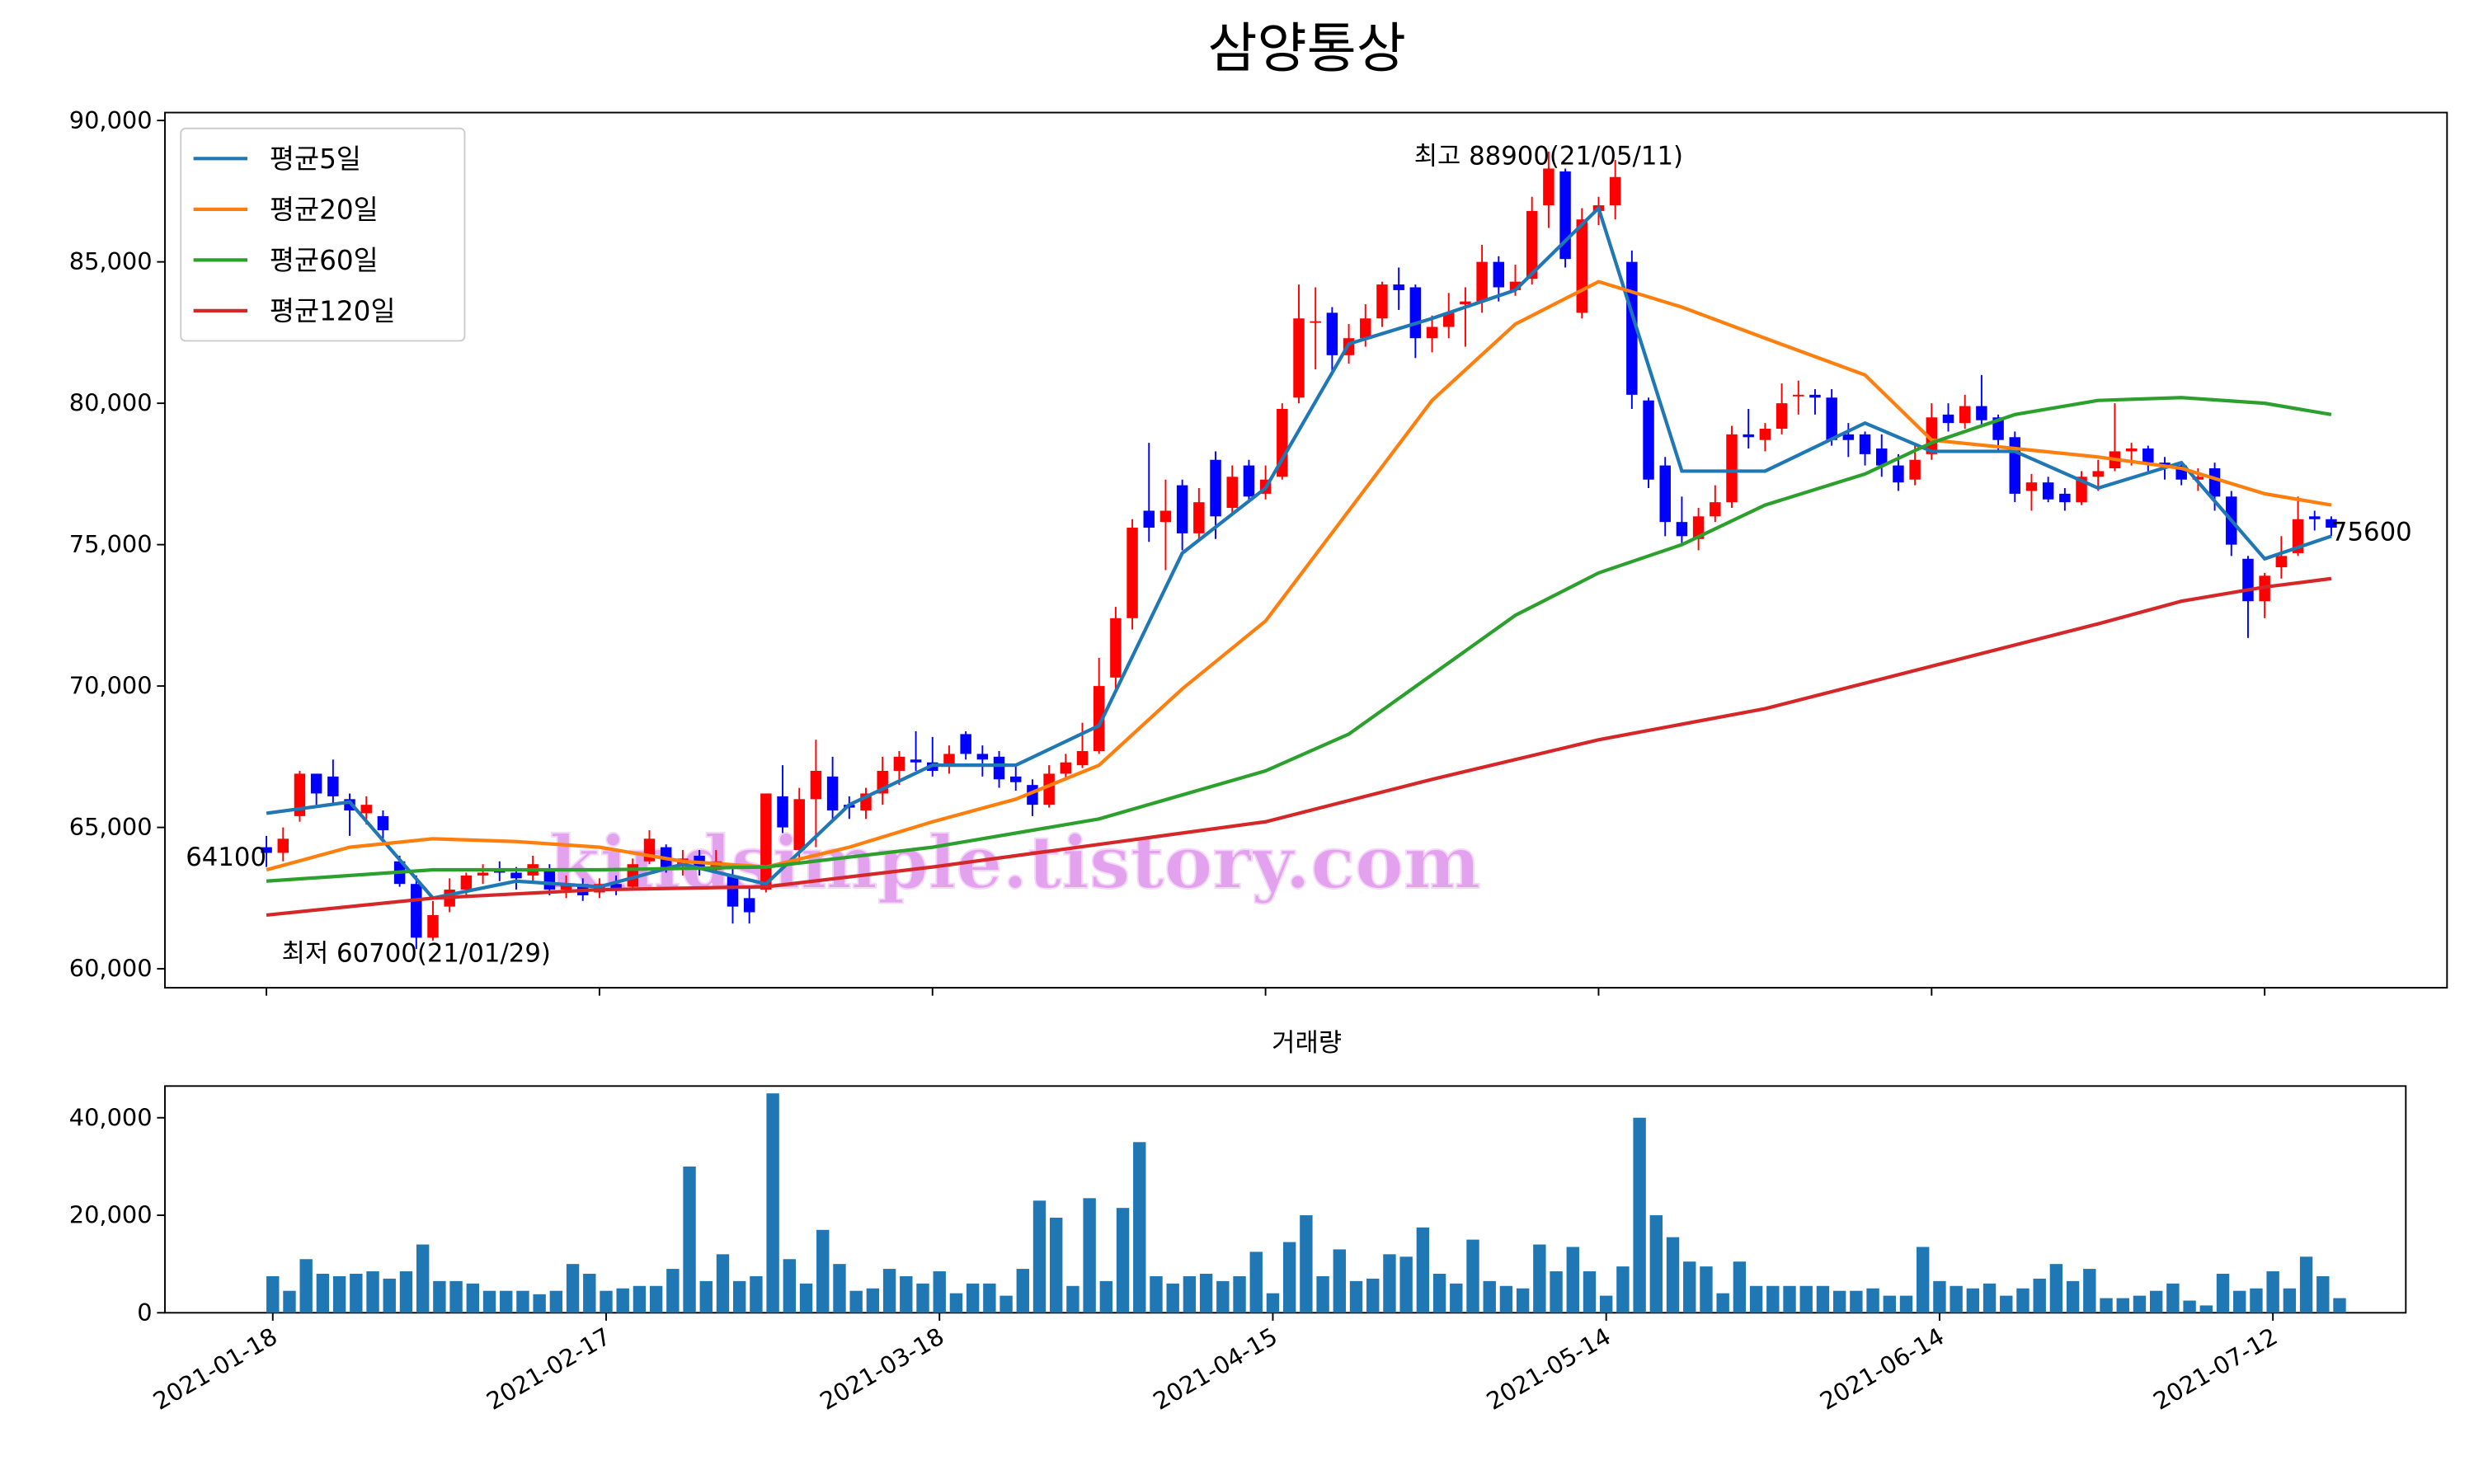 This screenshot has height=1484, width=2474. I want to click on annotation: 75600, so click(2371, 532).